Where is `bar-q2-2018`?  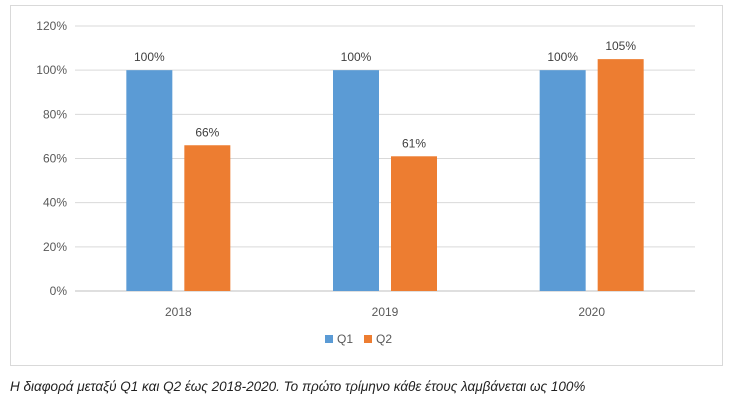
bar-q2-2018 is located at coordinates (207, 218).